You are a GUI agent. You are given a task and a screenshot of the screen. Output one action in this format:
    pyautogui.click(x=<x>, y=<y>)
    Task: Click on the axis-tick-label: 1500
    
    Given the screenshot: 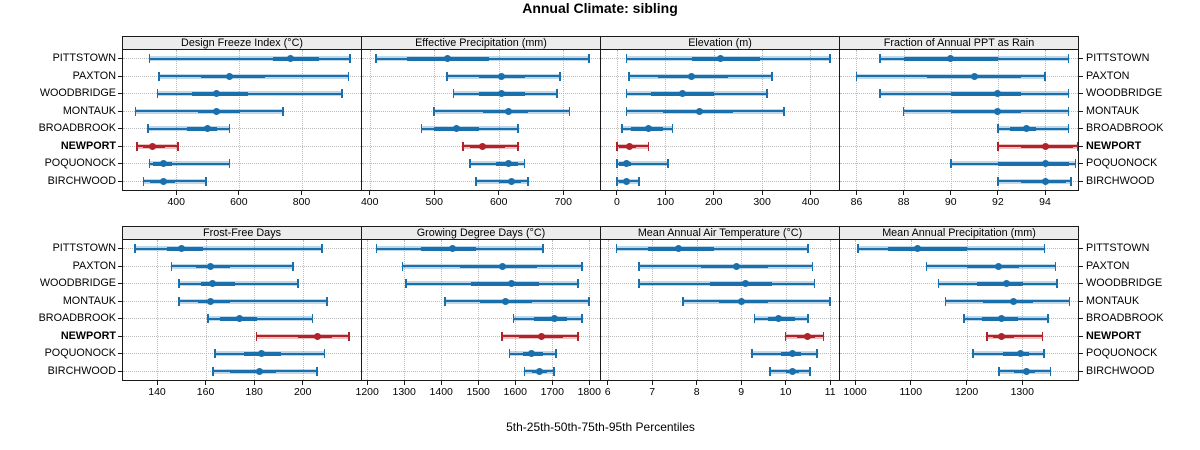 What is the action you would take?
    pyautogui.click(x=478, y=392)
    